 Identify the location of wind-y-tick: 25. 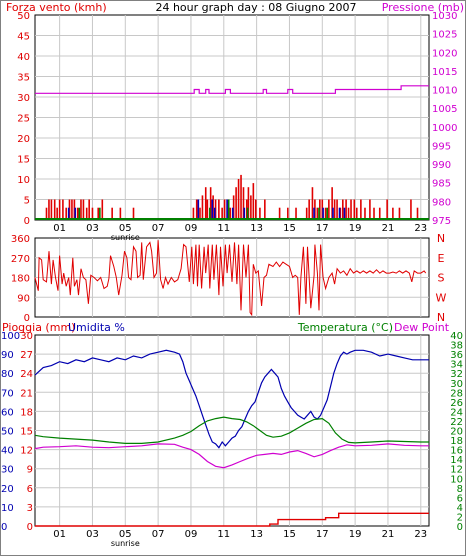
(23, 119).